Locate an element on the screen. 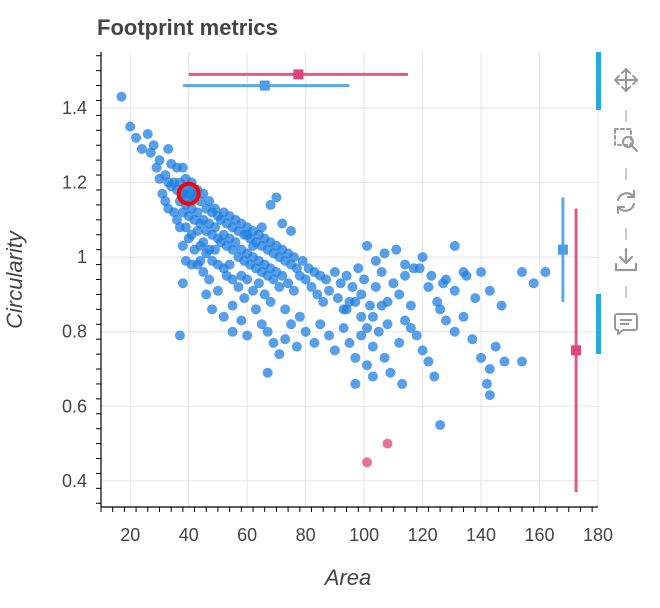  x-tick-label: 160 is located at coordinates (540, 535).